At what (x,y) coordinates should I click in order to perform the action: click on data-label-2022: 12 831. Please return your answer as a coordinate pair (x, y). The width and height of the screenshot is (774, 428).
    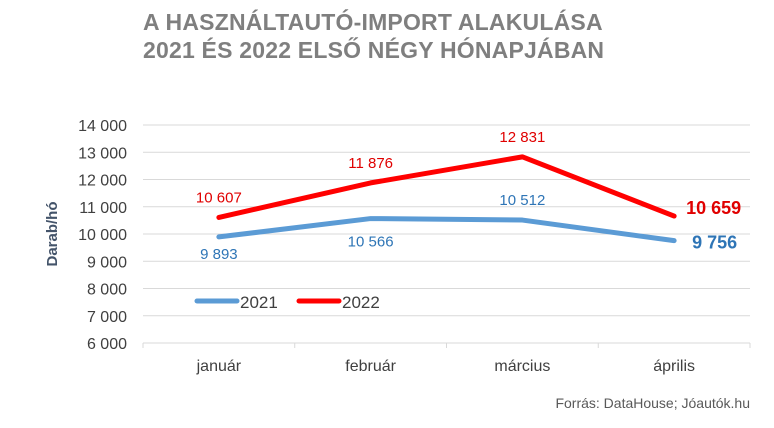
    Looking at the image, I should click on (522, 137).